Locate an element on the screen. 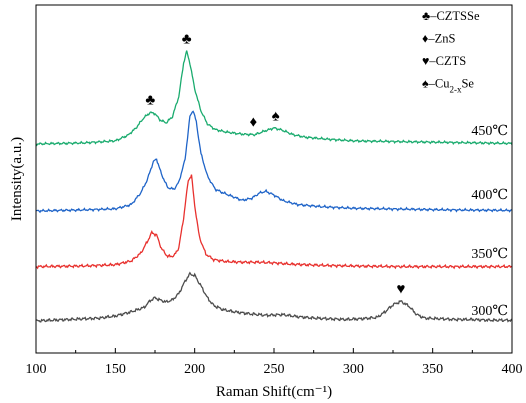 This screenshot has width=526, height=403. legend-entry-3: ♥–CZTS is located at coordinates (444, 61).